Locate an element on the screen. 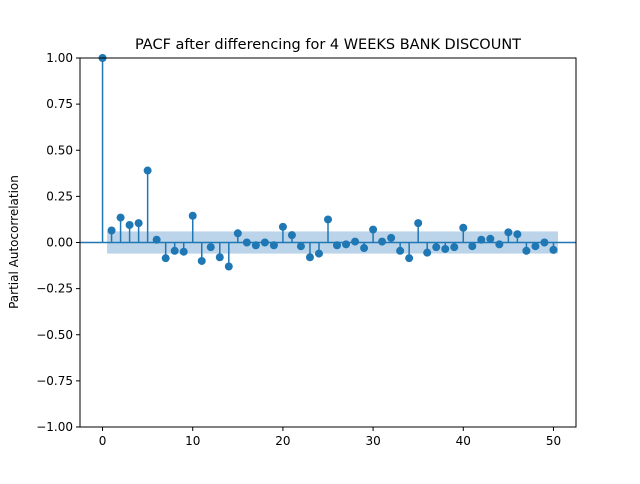 The image size is (640, 484). y-tick-label-5: −0.25 is located at coordinates (54, 289).